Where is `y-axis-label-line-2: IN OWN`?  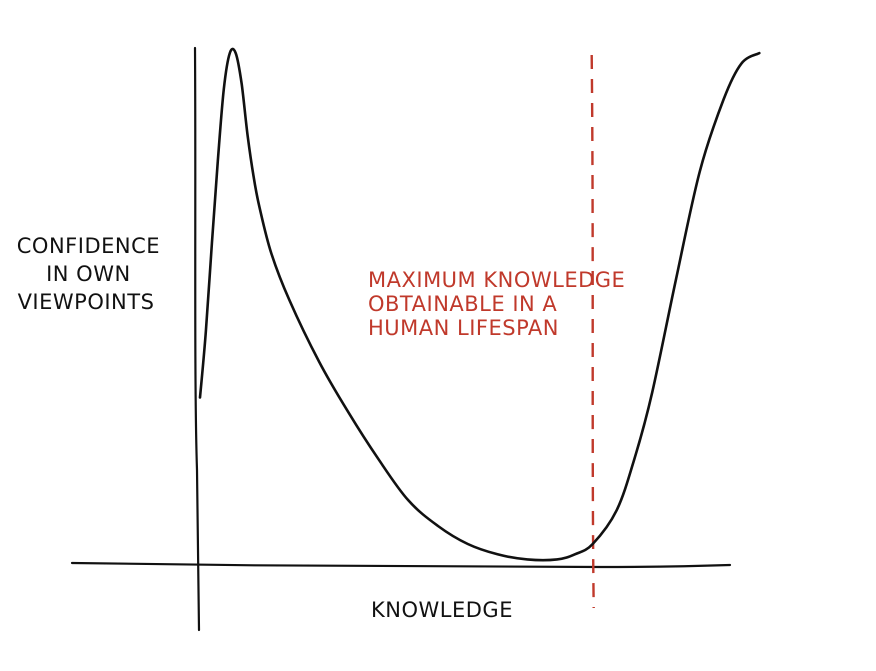 y-axis-label-line-2: IN OWN is located at coordinates (88, 274).